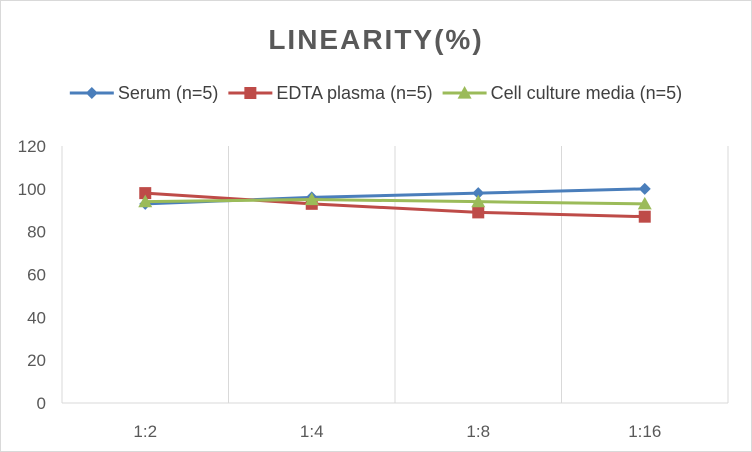 The width and height of the screenshot is (752, 452). What do you see at coordinates (354, 93) in the screenshot?
I see `legend-label: EDTA plasma (n=5)` at bounding box center [354, 93].